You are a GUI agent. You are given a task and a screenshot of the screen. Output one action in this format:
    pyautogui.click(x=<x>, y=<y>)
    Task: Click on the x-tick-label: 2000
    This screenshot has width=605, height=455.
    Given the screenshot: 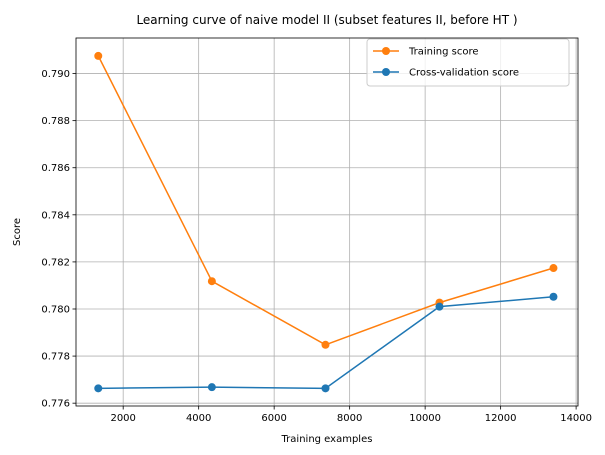 What is the action you would take?
    pyautogui.click(x=122, y=418)
    